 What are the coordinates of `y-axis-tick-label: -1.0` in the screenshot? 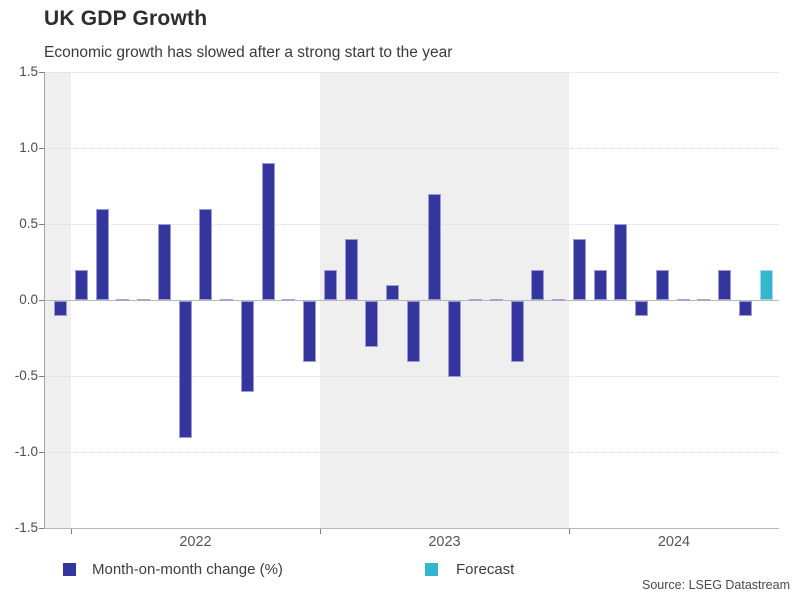 It's located at (26, 451).